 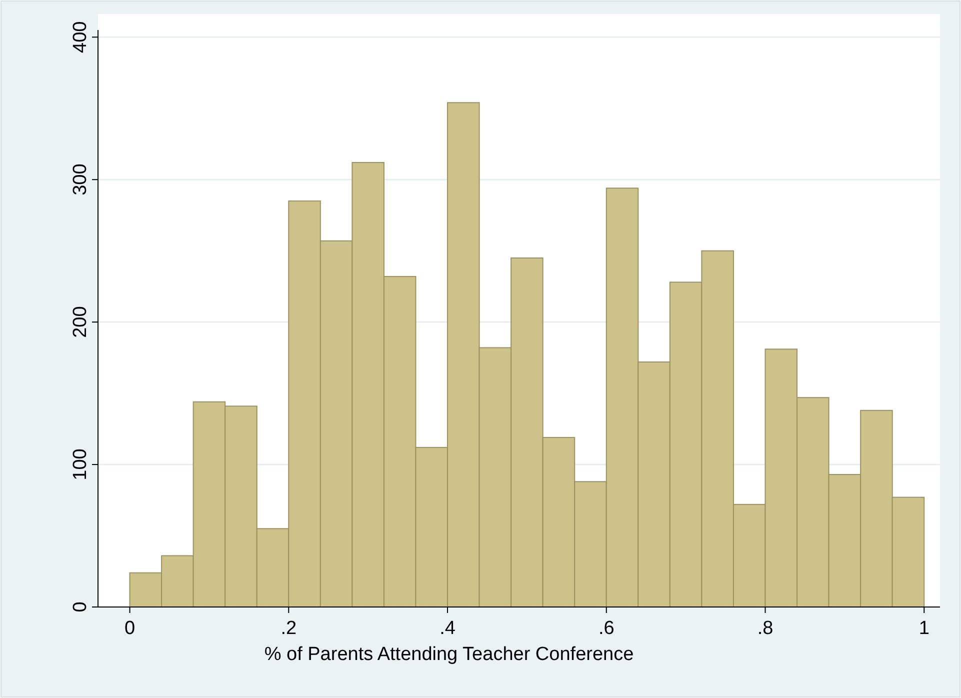 What do you see at coordinates (448, 628) in the screenshot?
I see `x-tick-label: .4` at bounding box center [448, 628].